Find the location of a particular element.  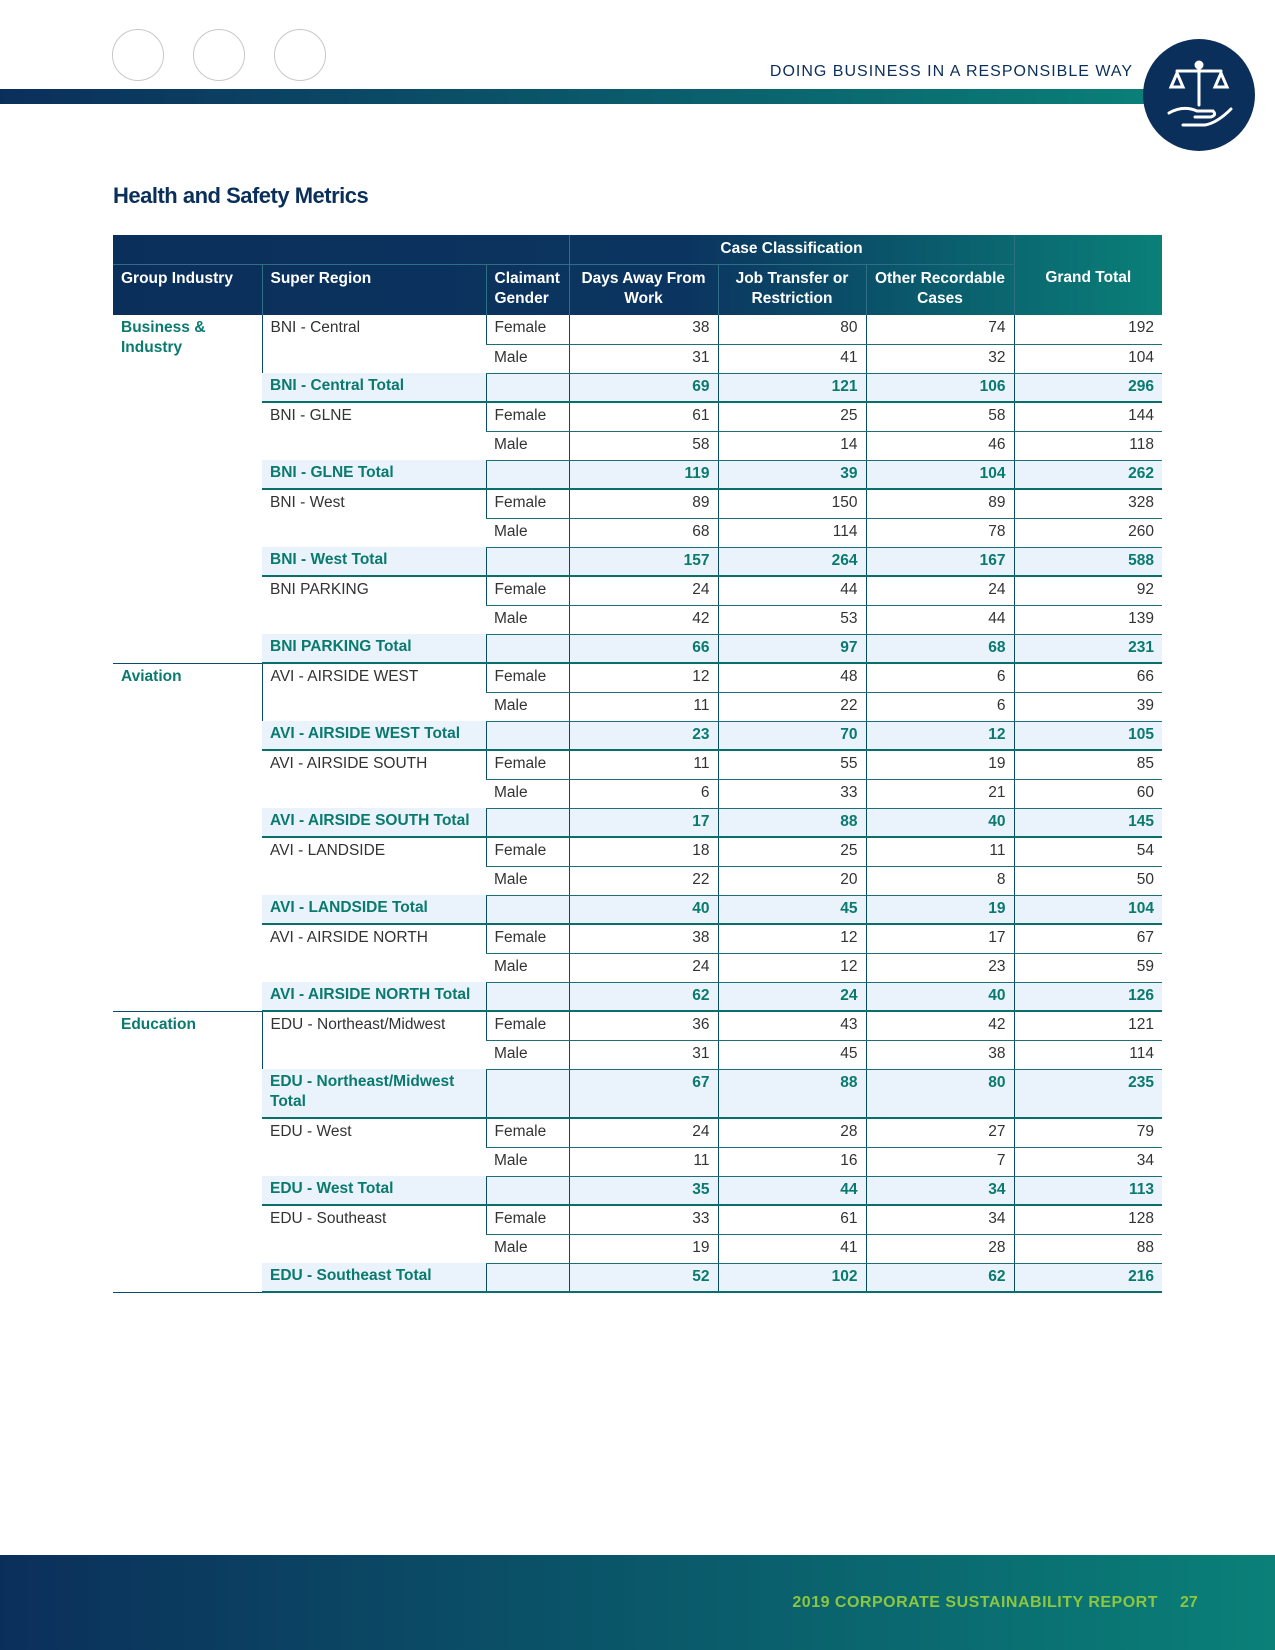

value: 42 is located at coordinates (940, 1026).